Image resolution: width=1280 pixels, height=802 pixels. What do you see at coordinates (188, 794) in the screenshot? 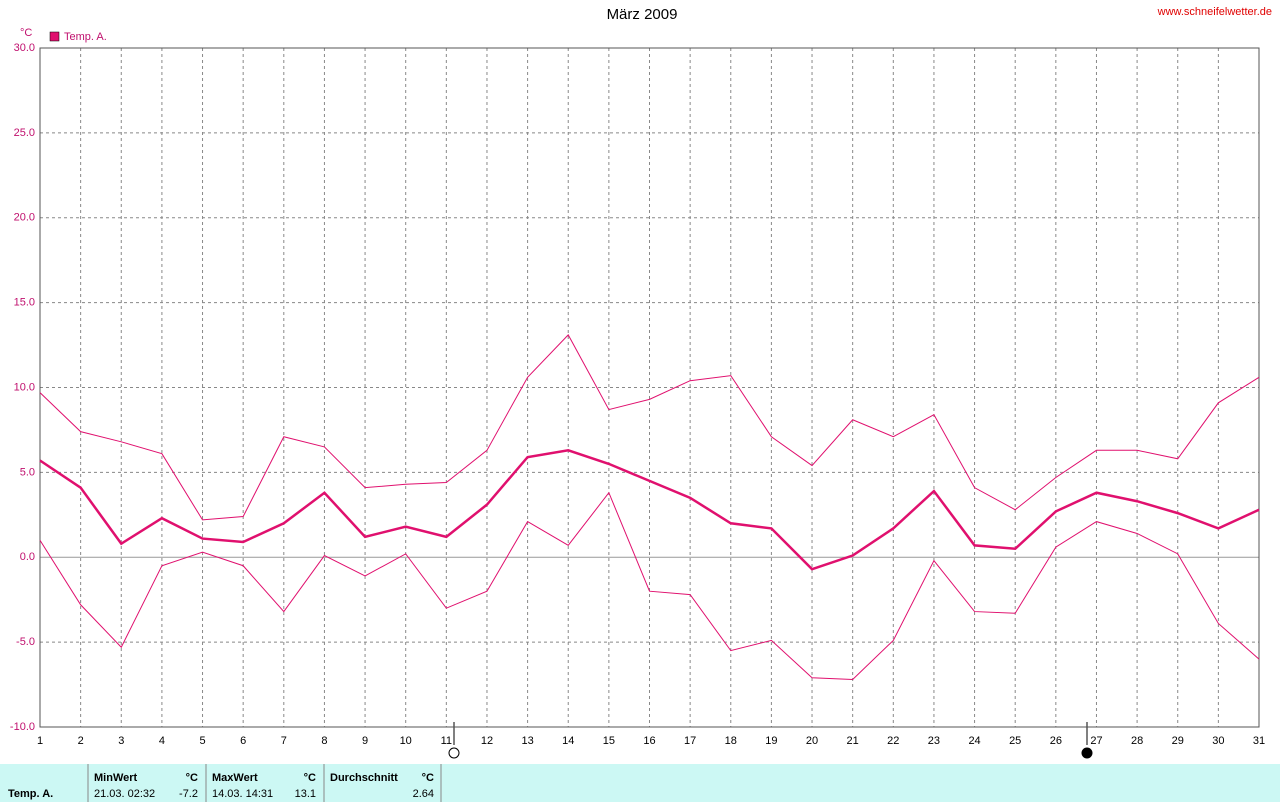
I see `summary-cell: -7.2` at bounding box center [188, 794].